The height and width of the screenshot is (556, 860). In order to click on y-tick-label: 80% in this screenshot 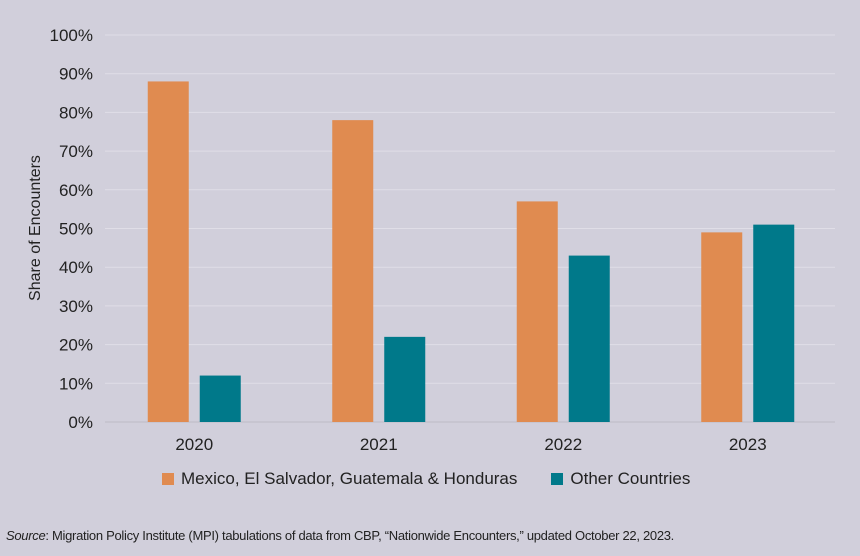, I will do `click(76, 112)`.